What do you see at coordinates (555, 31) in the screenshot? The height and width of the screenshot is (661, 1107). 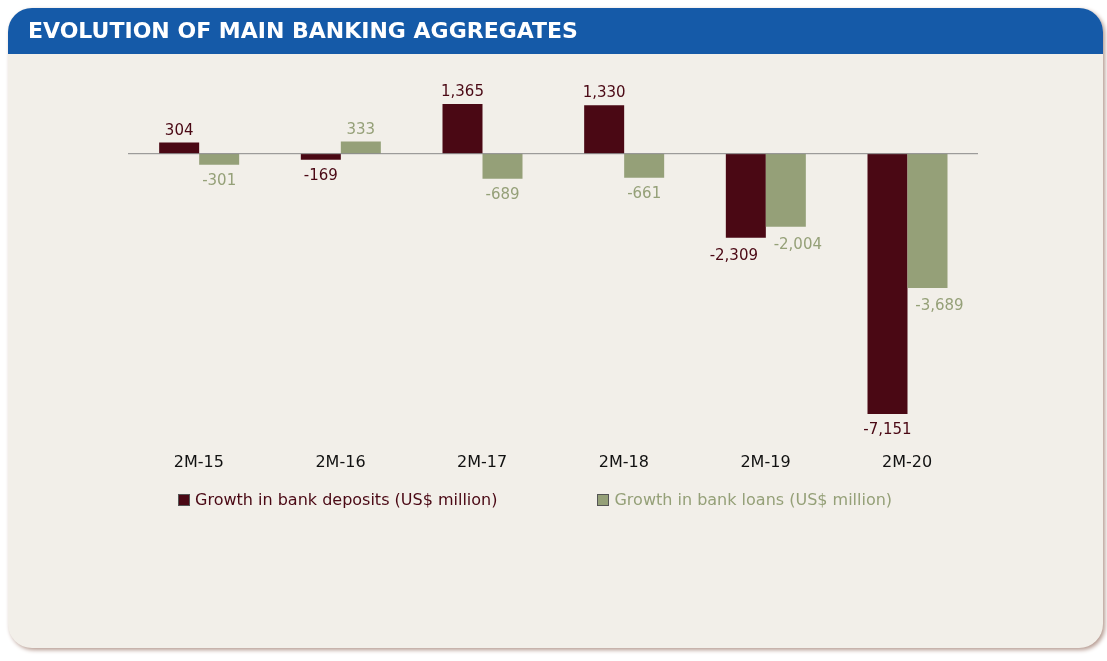 I see `chart-title: EVOLUTION OF MAIN BANKING AGGREGATES` at bounding box center [555, 31].